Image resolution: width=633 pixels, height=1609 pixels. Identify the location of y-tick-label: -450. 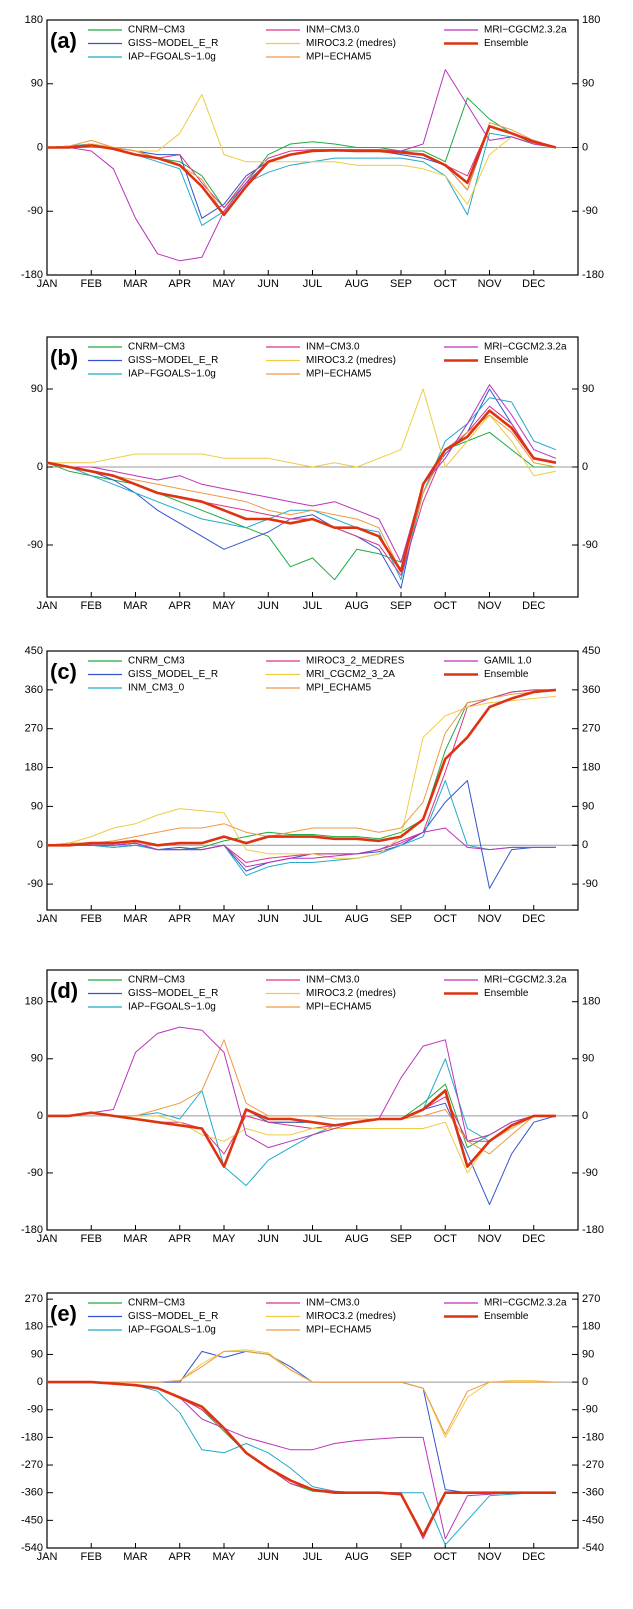
(32, 1520).